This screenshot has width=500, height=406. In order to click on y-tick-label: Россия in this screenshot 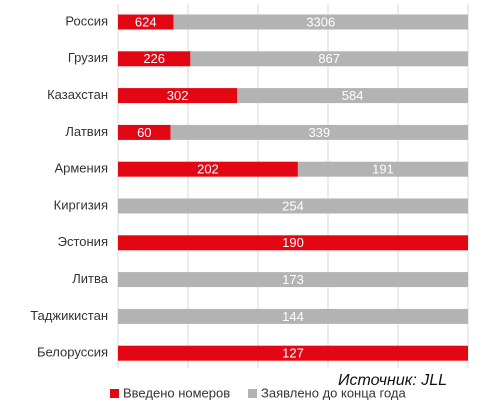, I will do `click(86, 20)`.